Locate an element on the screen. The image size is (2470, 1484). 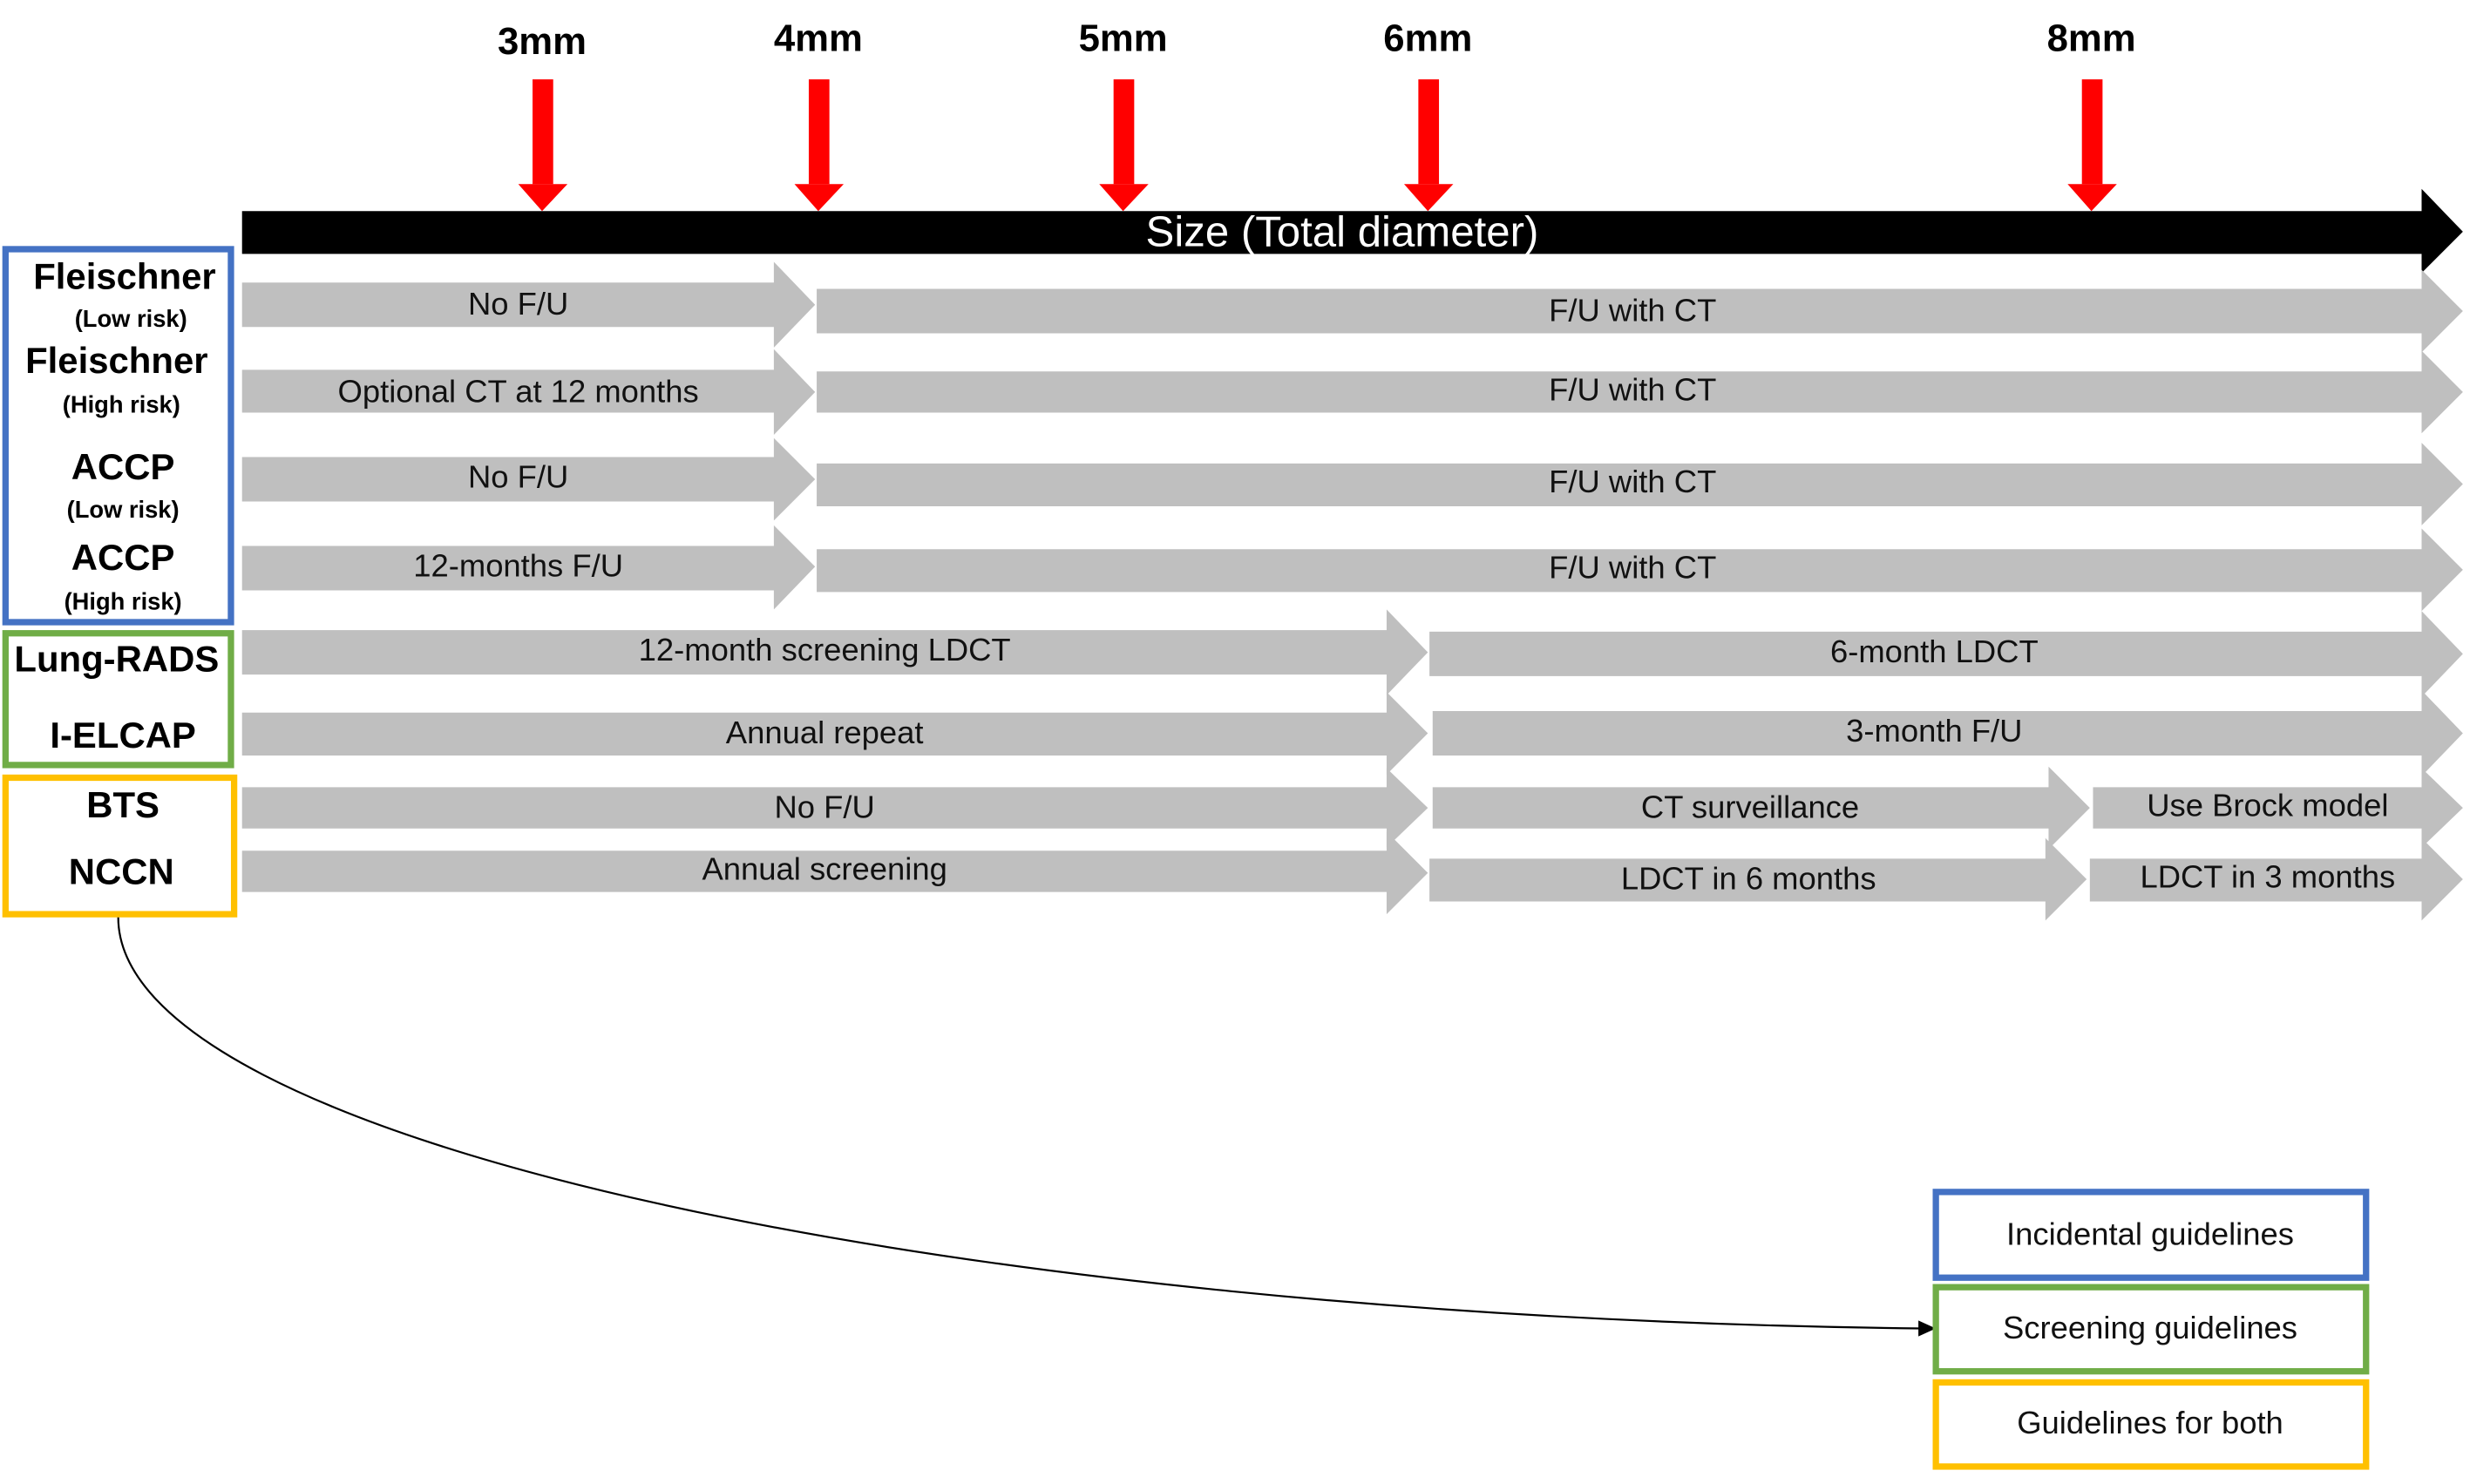
legend-screening is located at coordinates (2151, 1329).